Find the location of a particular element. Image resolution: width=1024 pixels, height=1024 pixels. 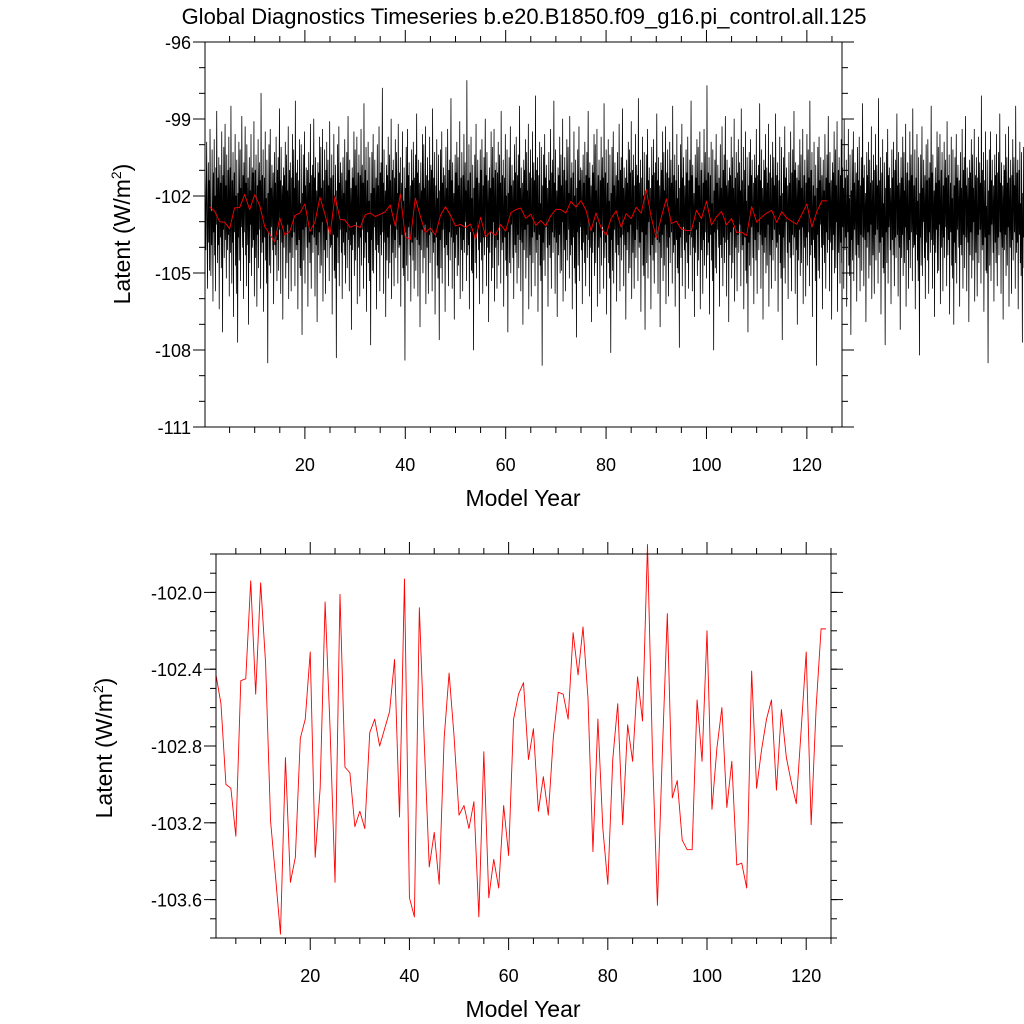

bottom-panel-xtick-label: 40 is located at coordinates (409, 976).